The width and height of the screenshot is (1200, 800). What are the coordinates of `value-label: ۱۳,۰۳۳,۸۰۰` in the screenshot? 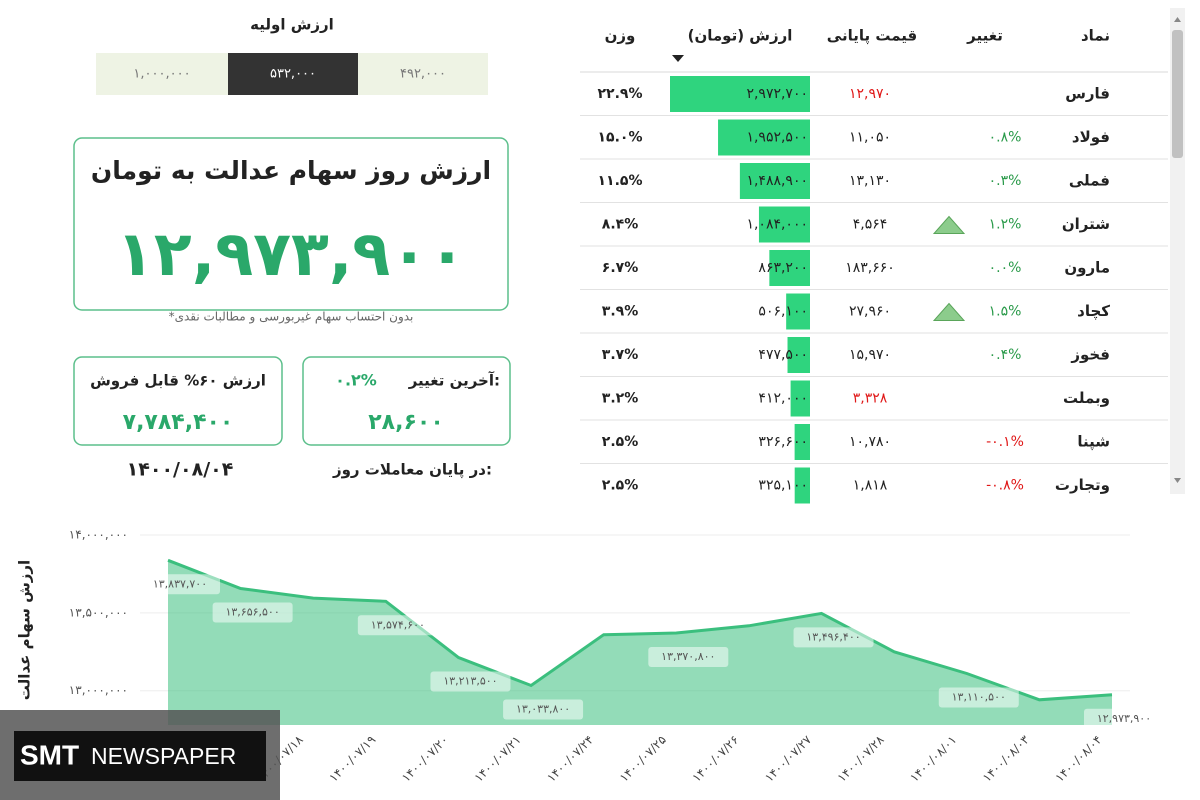 It's located at (543, 708).